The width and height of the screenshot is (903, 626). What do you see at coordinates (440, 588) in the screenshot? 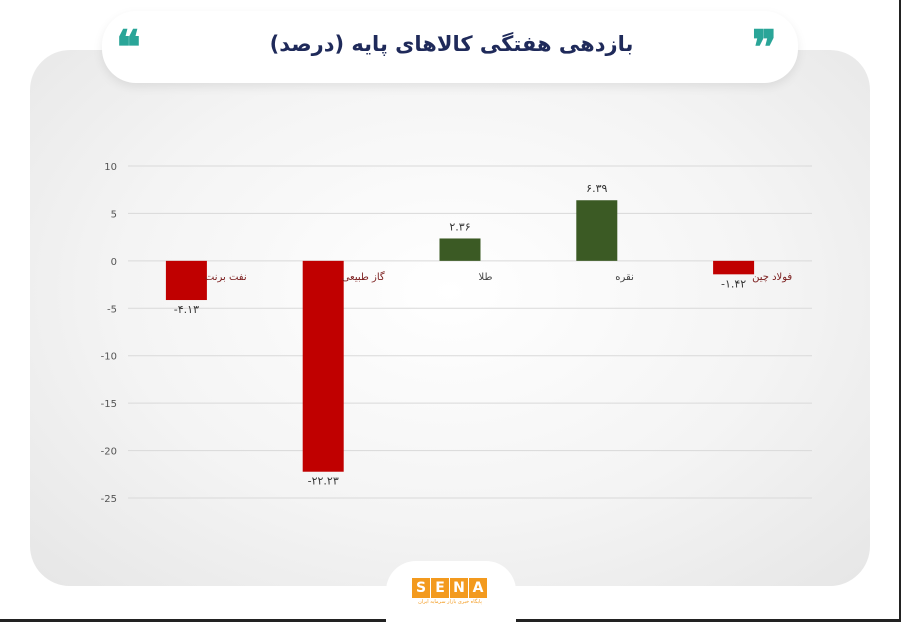
I see `logo-letter-e: E` at bounding box center [440, 588].